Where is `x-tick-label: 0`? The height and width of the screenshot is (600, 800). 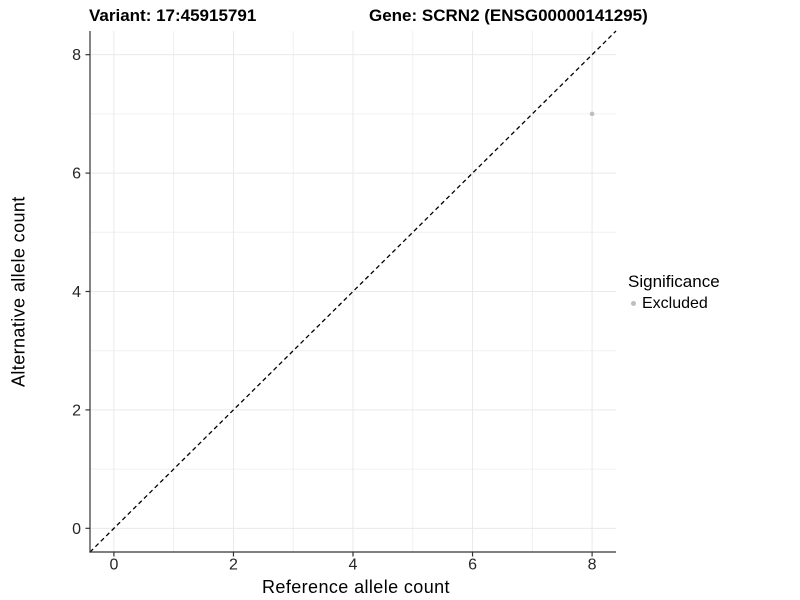 x-tick-label: 0 is located at coordinates (113, 565).